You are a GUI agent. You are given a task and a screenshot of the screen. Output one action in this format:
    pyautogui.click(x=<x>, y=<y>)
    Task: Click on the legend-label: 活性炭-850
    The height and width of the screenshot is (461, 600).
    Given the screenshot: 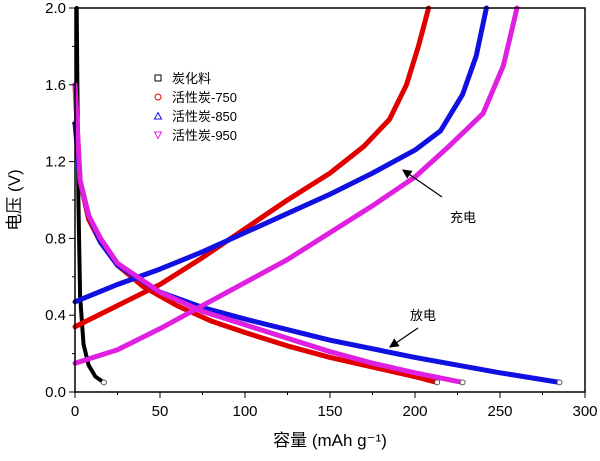 What is the action you would take?
    pyautogui.click(x=204, y=116)
    